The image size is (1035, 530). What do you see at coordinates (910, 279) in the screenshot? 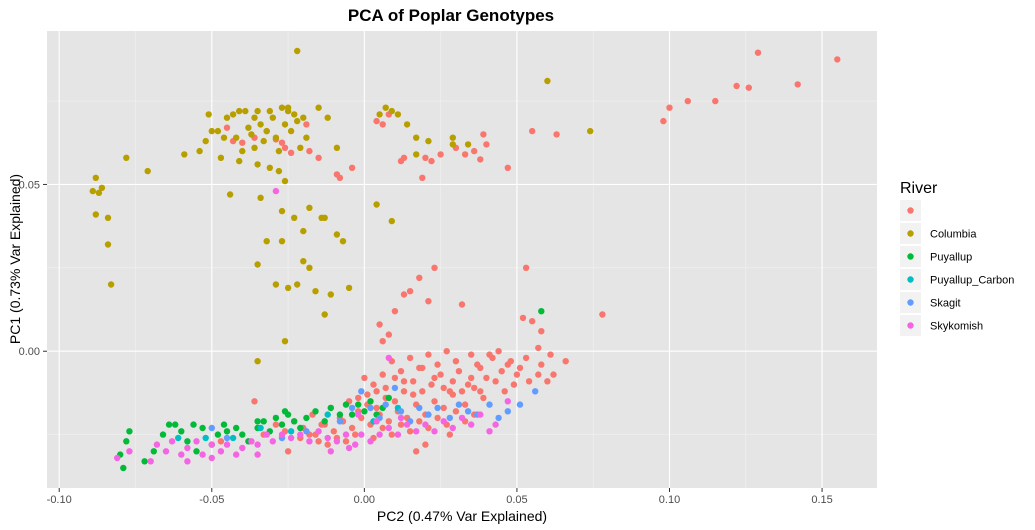
I see `legend-marker-puyallup-carbon` at bounding box center [910, 279].